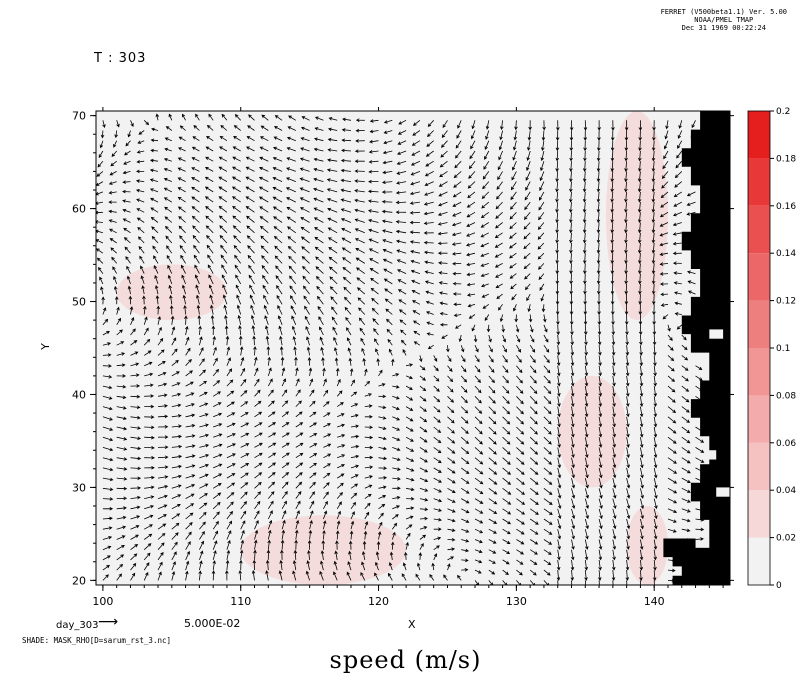 The width and height of the screenshot is (811, 698). What do you see at coordinates (783, 112) in the screenshot?
I see `colorbar-tick-label: 0.2` at bounding box center [783, 112].